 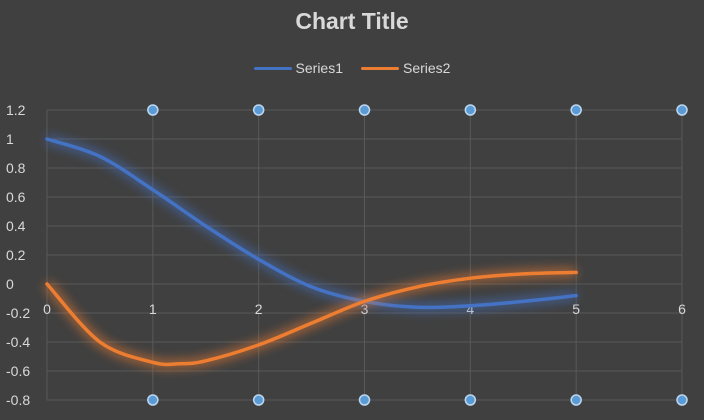 What do you see at coordinates (319, 68) in the screenshot?
I see `legend-label-series1: Series1` at bounding box center [319, 68].